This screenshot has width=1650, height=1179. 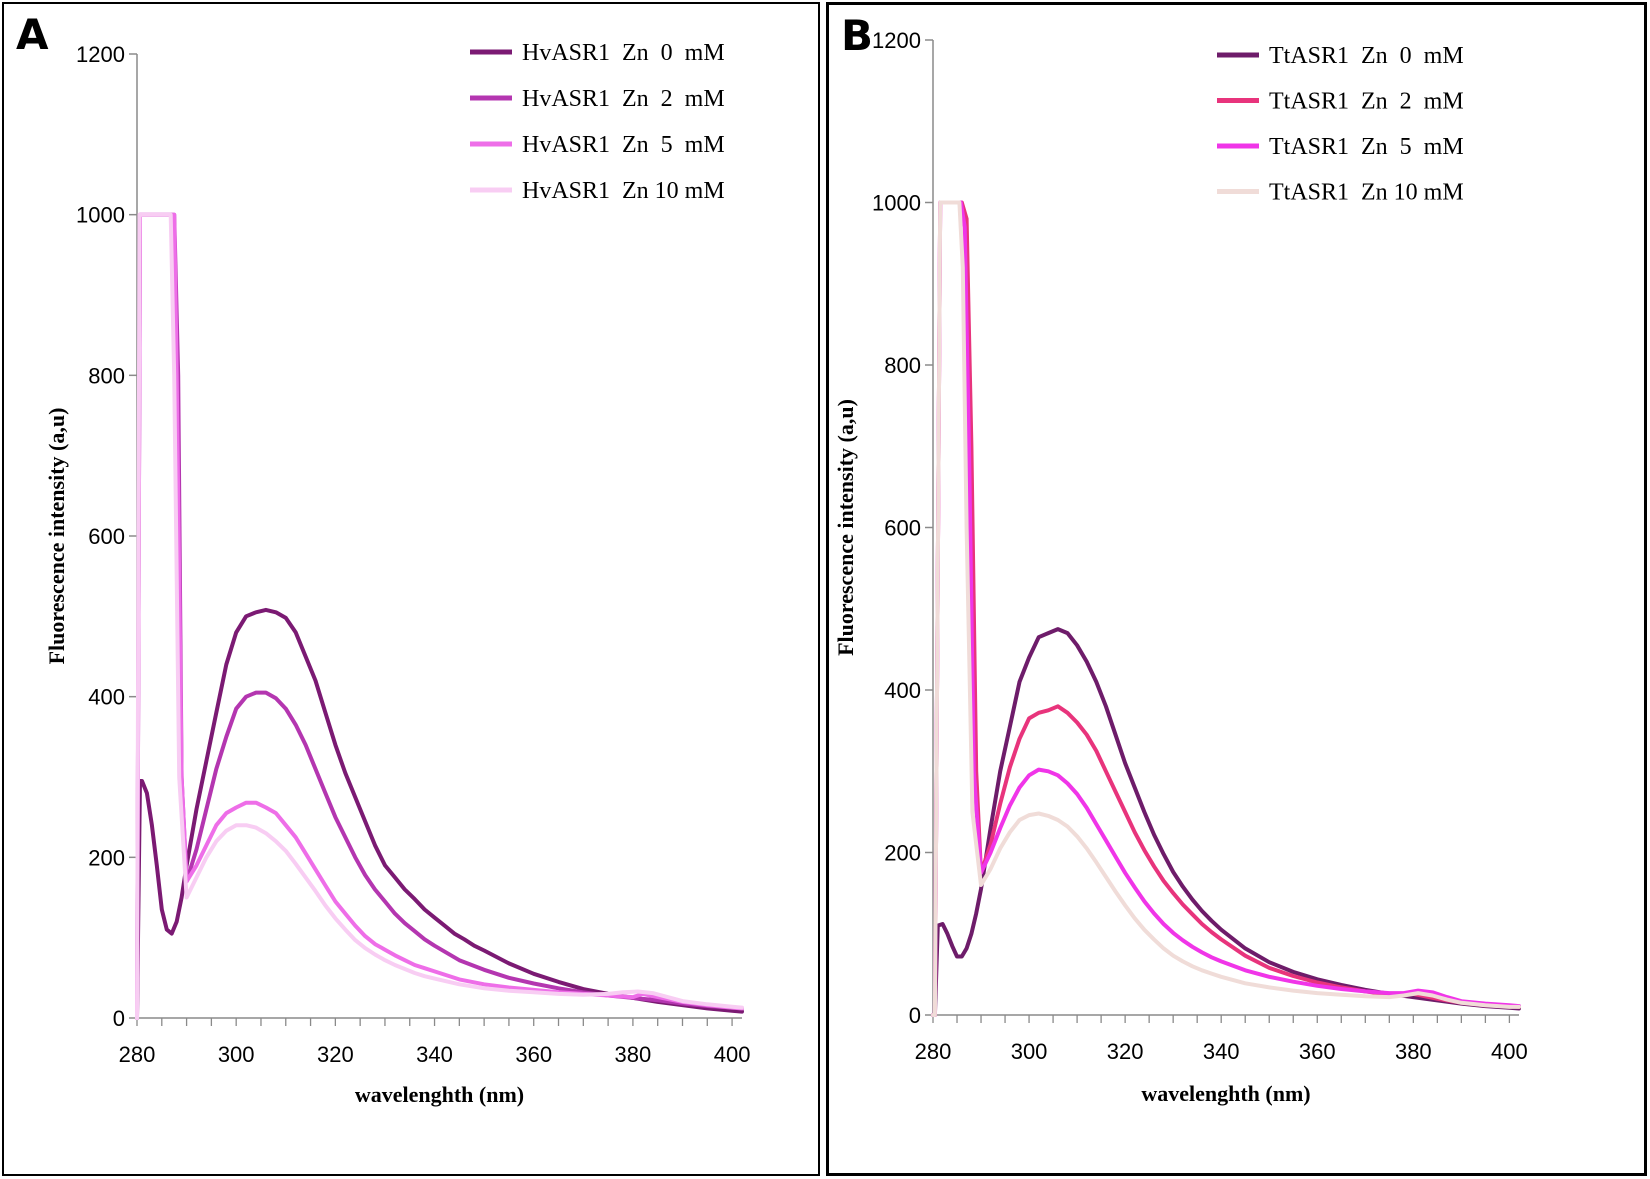 I want to click on legend-label: TtASR1 Zn 10 mM, so click(x=1366, y=193).